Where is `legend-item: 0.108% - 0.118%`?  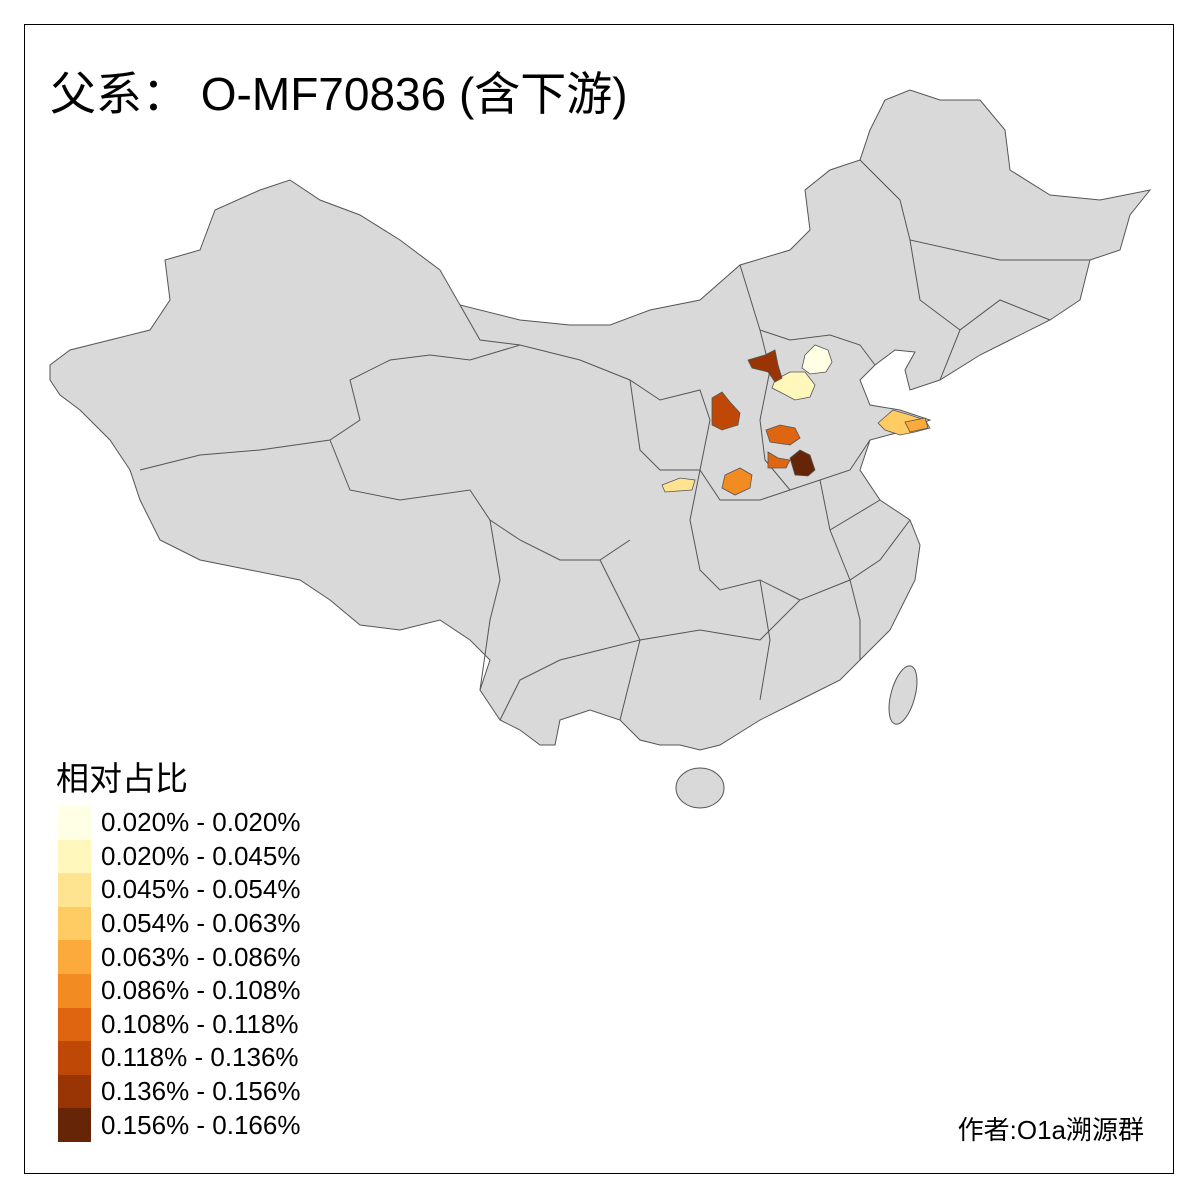 legend-item: 0.108% - 0.118% is located at coordinates (179, 1024).